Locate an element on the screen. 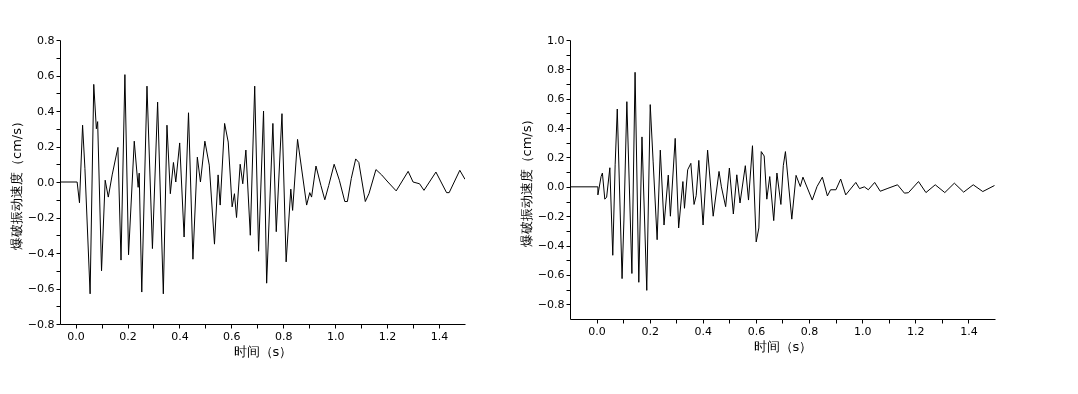 The width and height of the screenshot is (1078, 394). y-tick-label: 1.0 is located at coordinates (556, 40).